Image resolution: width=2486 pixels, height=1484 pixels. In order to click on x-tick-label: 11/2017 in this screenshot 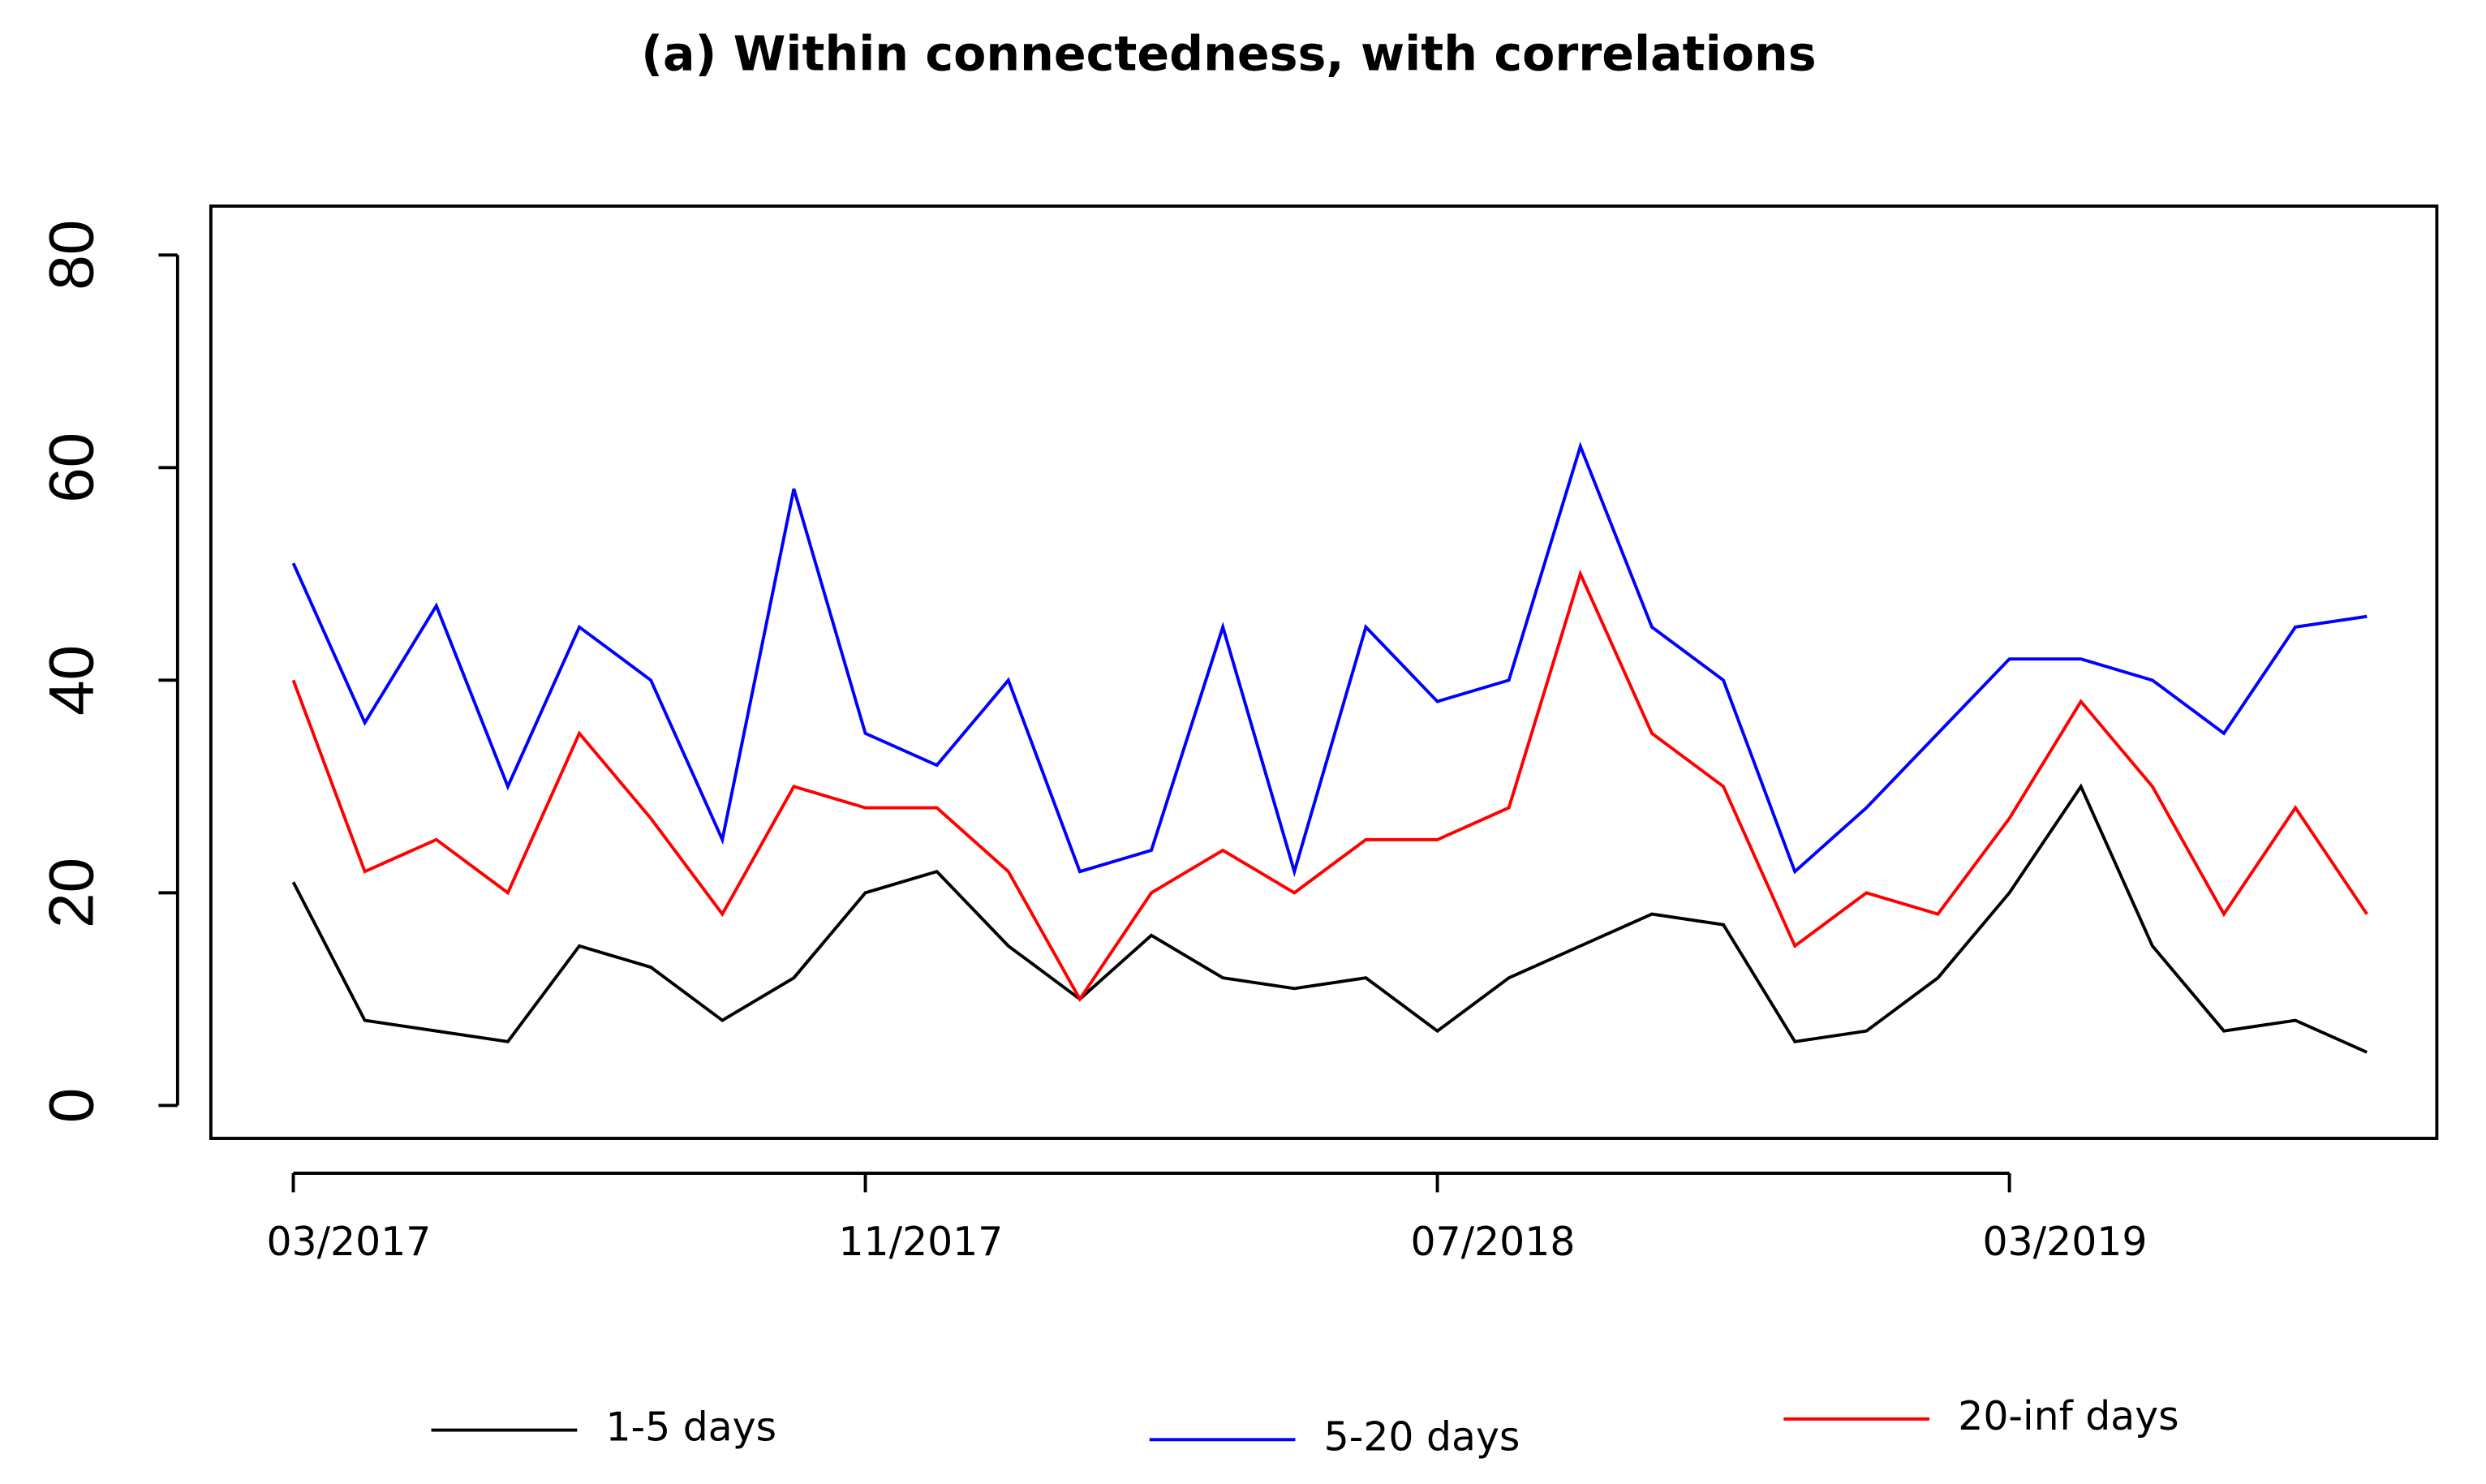, I will do `click(920, 1242)`.